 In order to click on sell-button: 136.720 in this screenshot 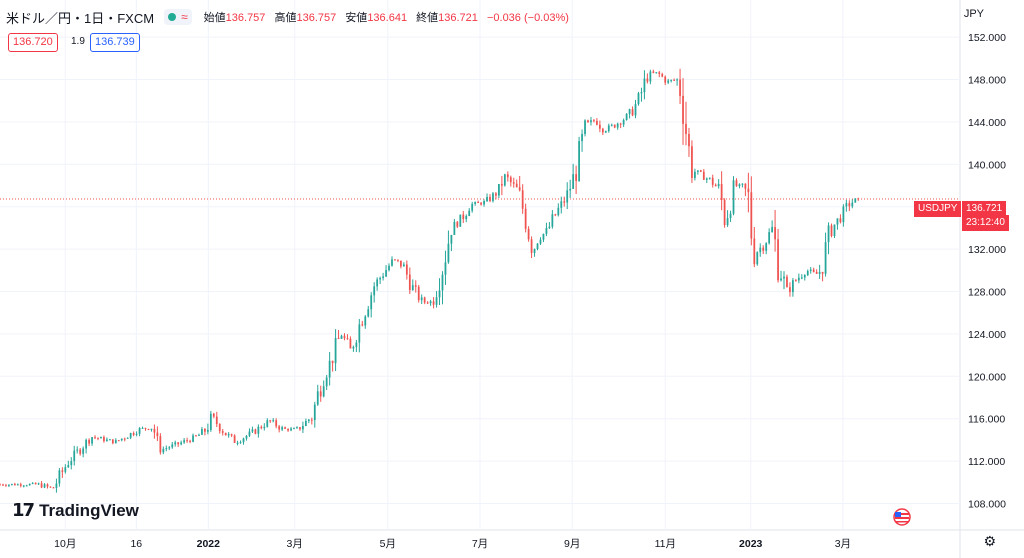, I will do `click(33, 42)`.